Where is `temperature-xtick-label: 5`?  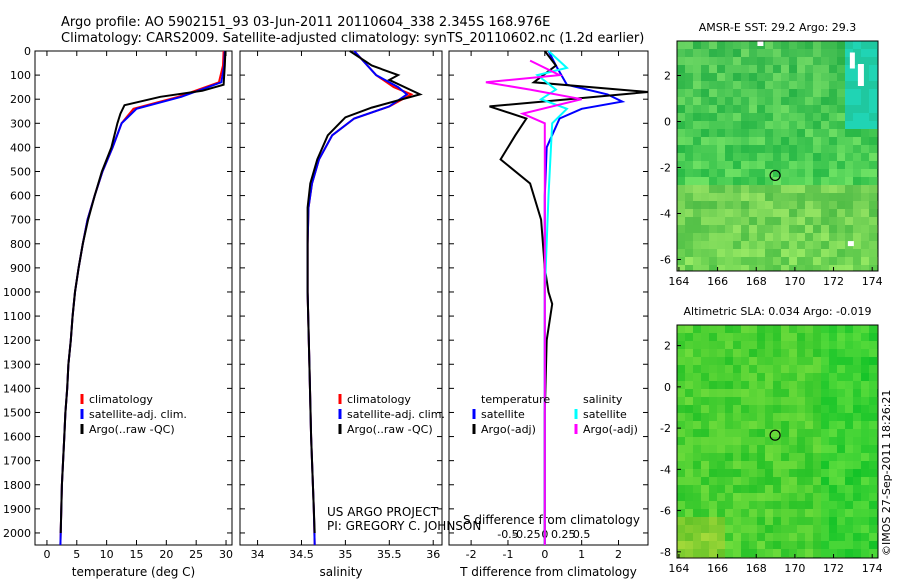
temperature-xtick-label: 5 is located at coordinates (76, 554).